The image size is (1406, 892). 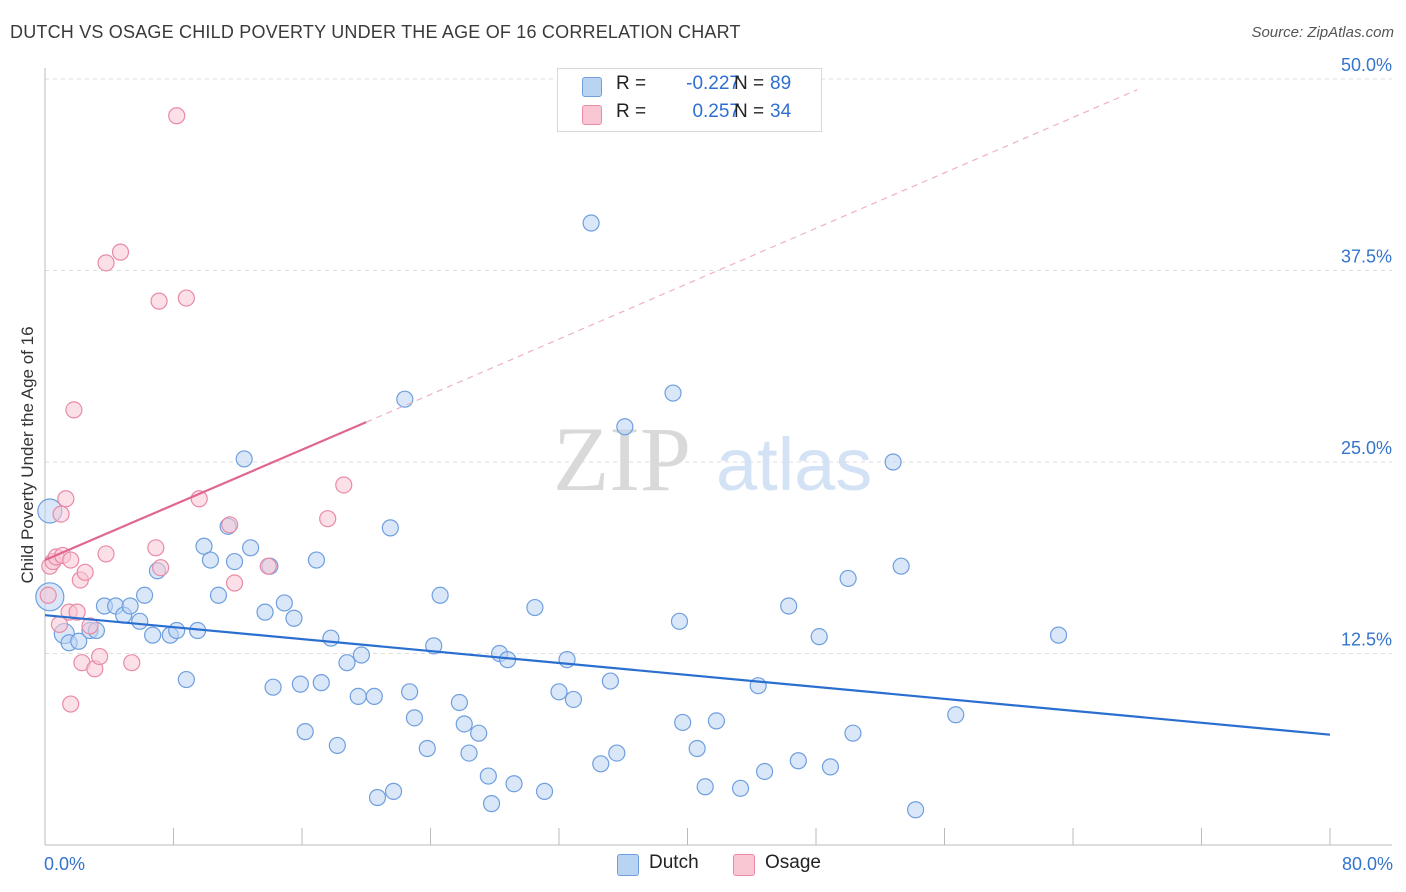 What do you see at coordinates (1366, 65) in the screenshot?
I see `y-tick-label: 50.0%` at bounding box center [1366, 65].